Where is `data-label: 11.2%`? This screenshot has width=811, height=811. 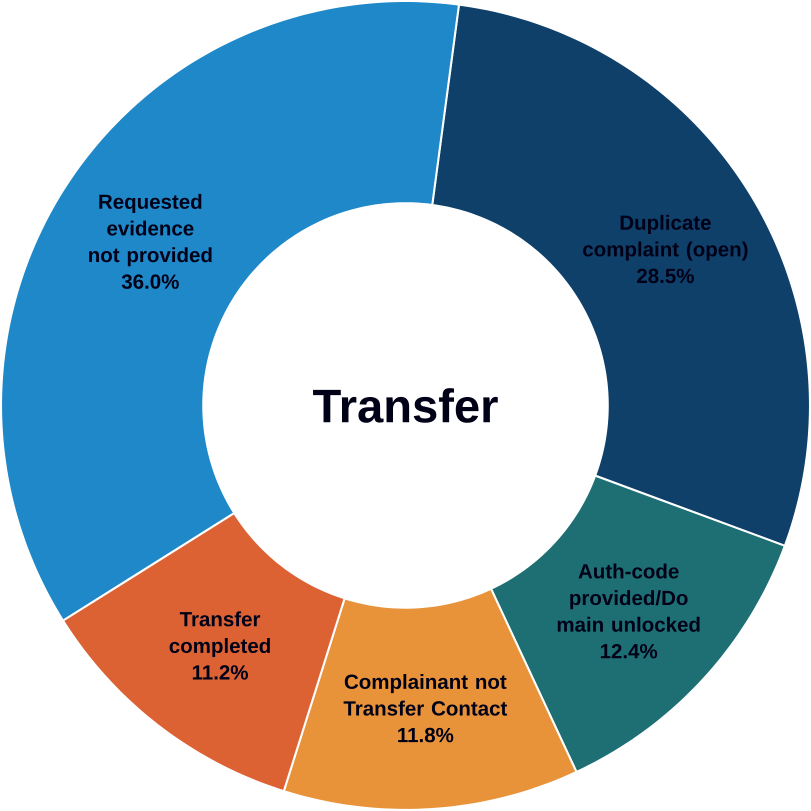
data-label: 11.2% is located at coordinates (220, 672).